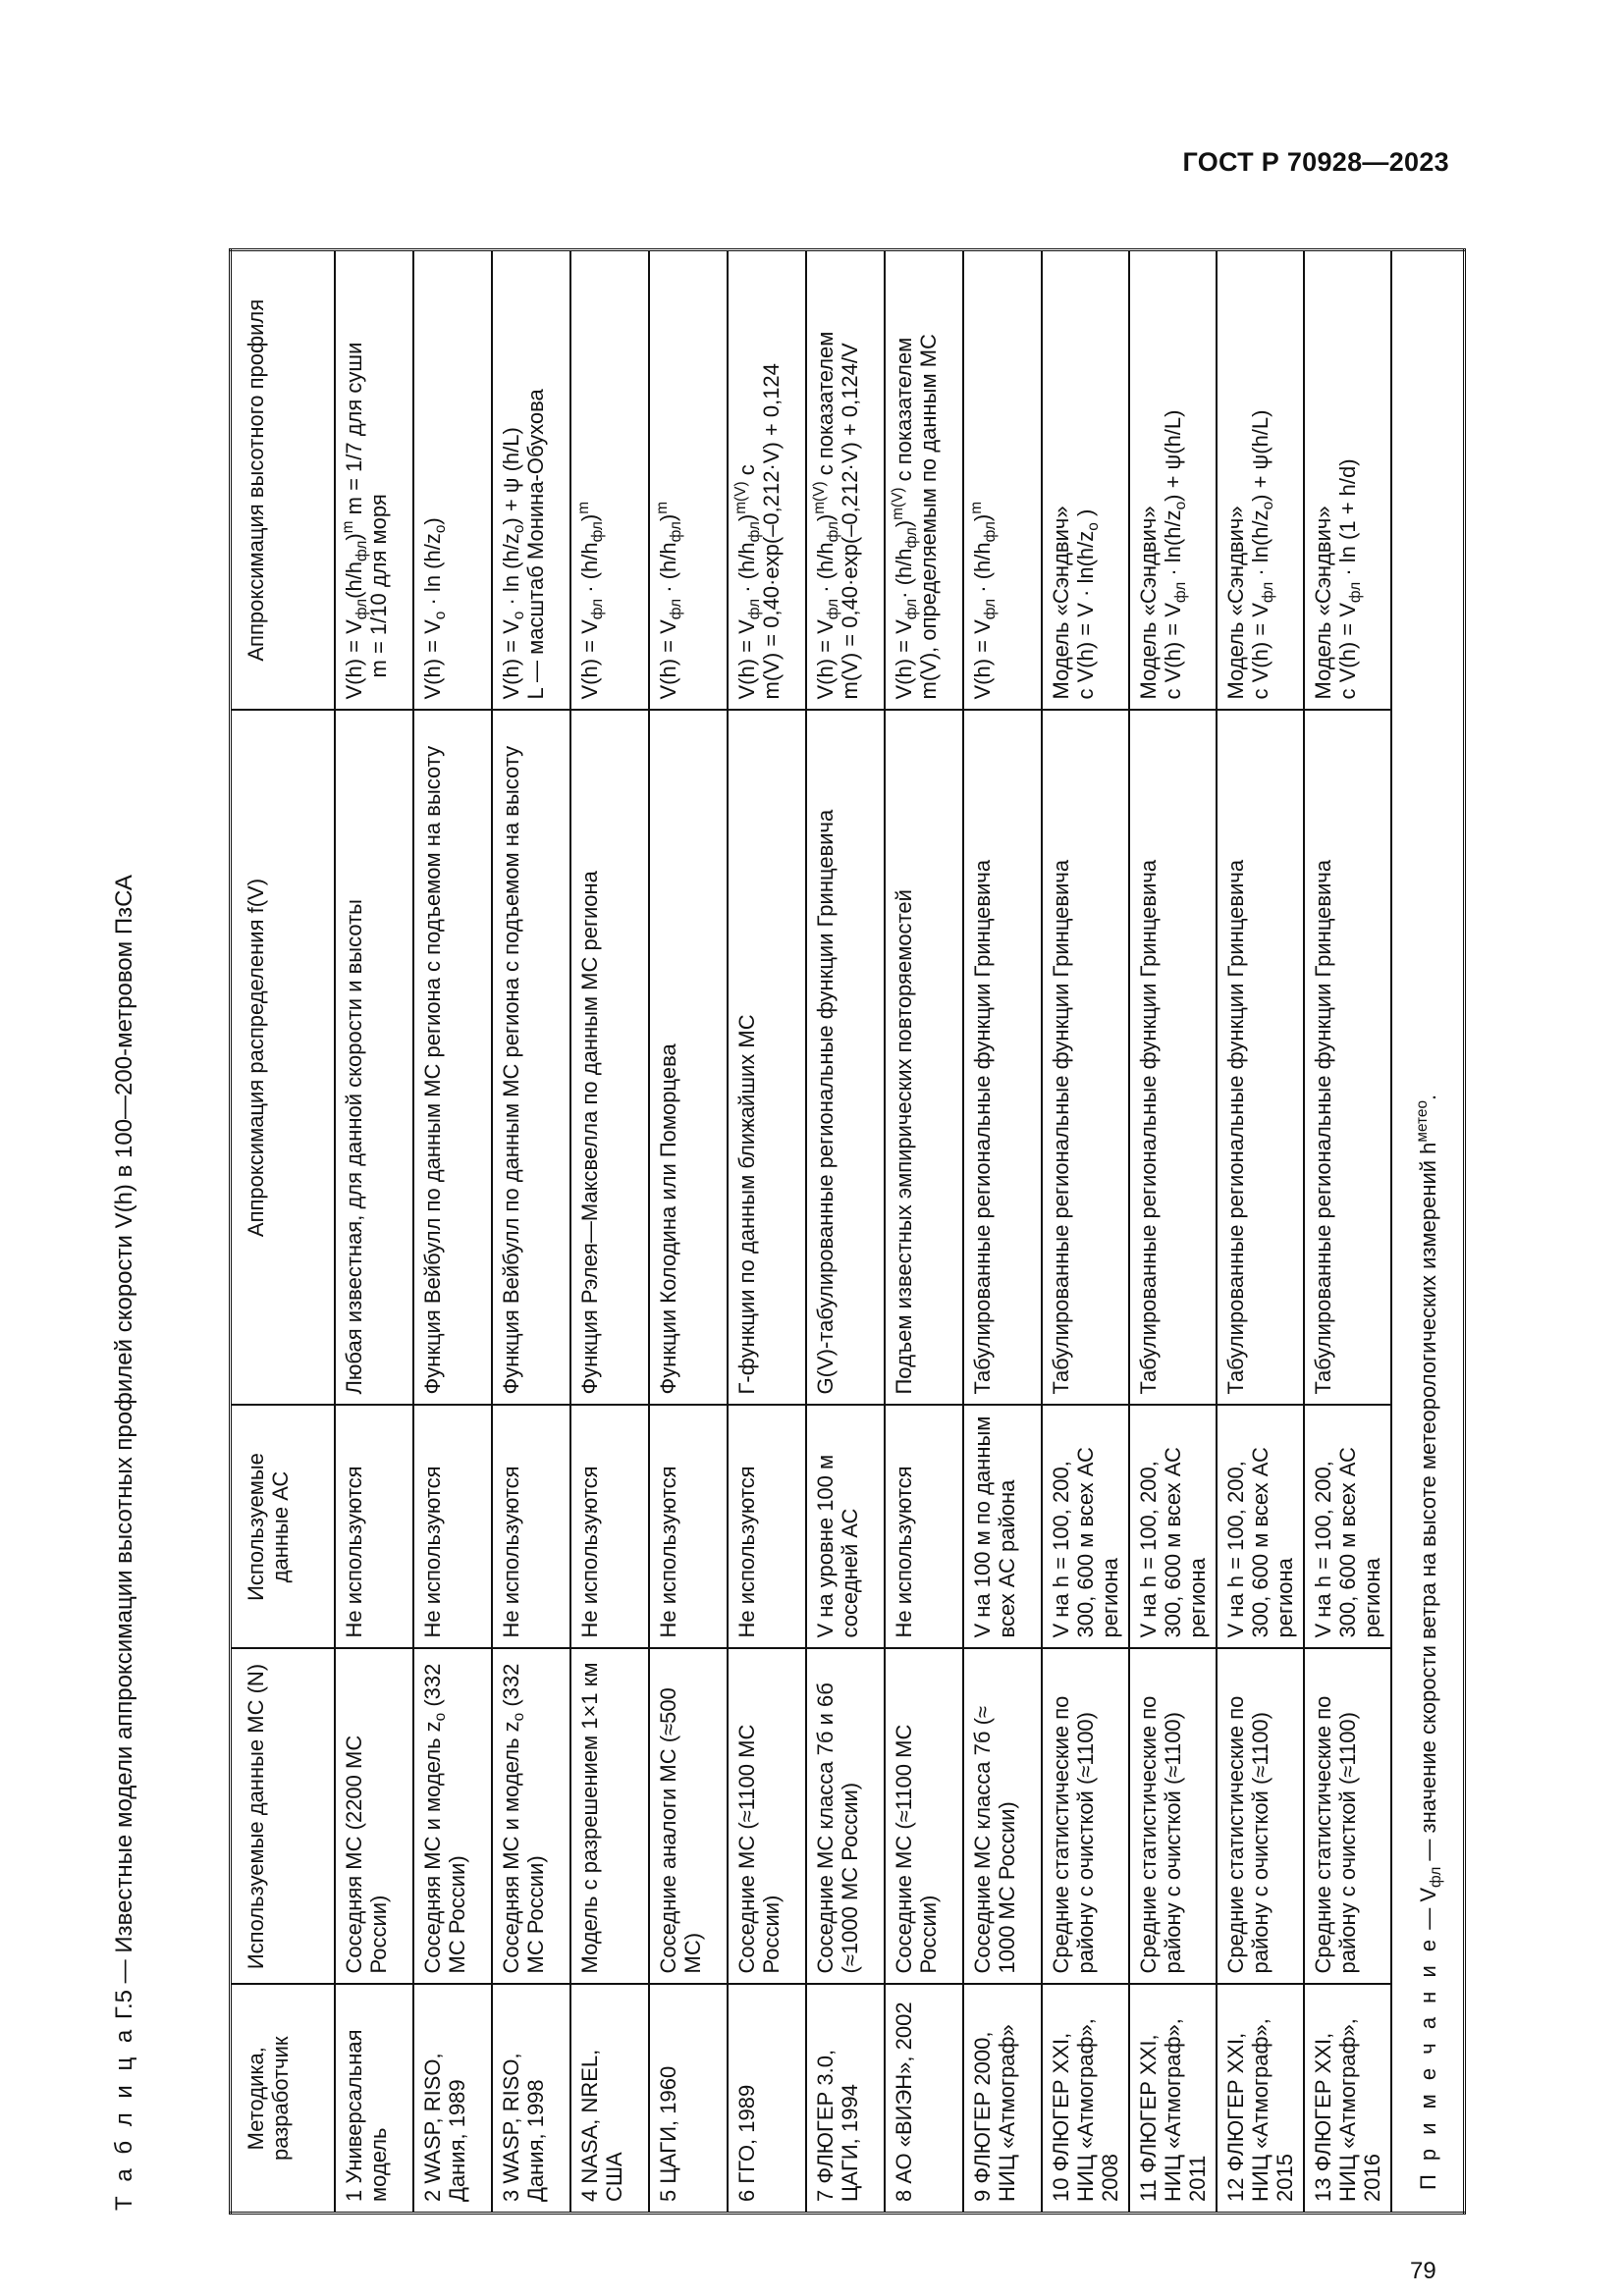 The height and width of the screenshot is (2296, 1624). Describe the element at coordinates (1002, 1817) in the screenshot. I see `cell-ms: Соседние МС класса 7б (≈ 1000 МС России)` at that location.